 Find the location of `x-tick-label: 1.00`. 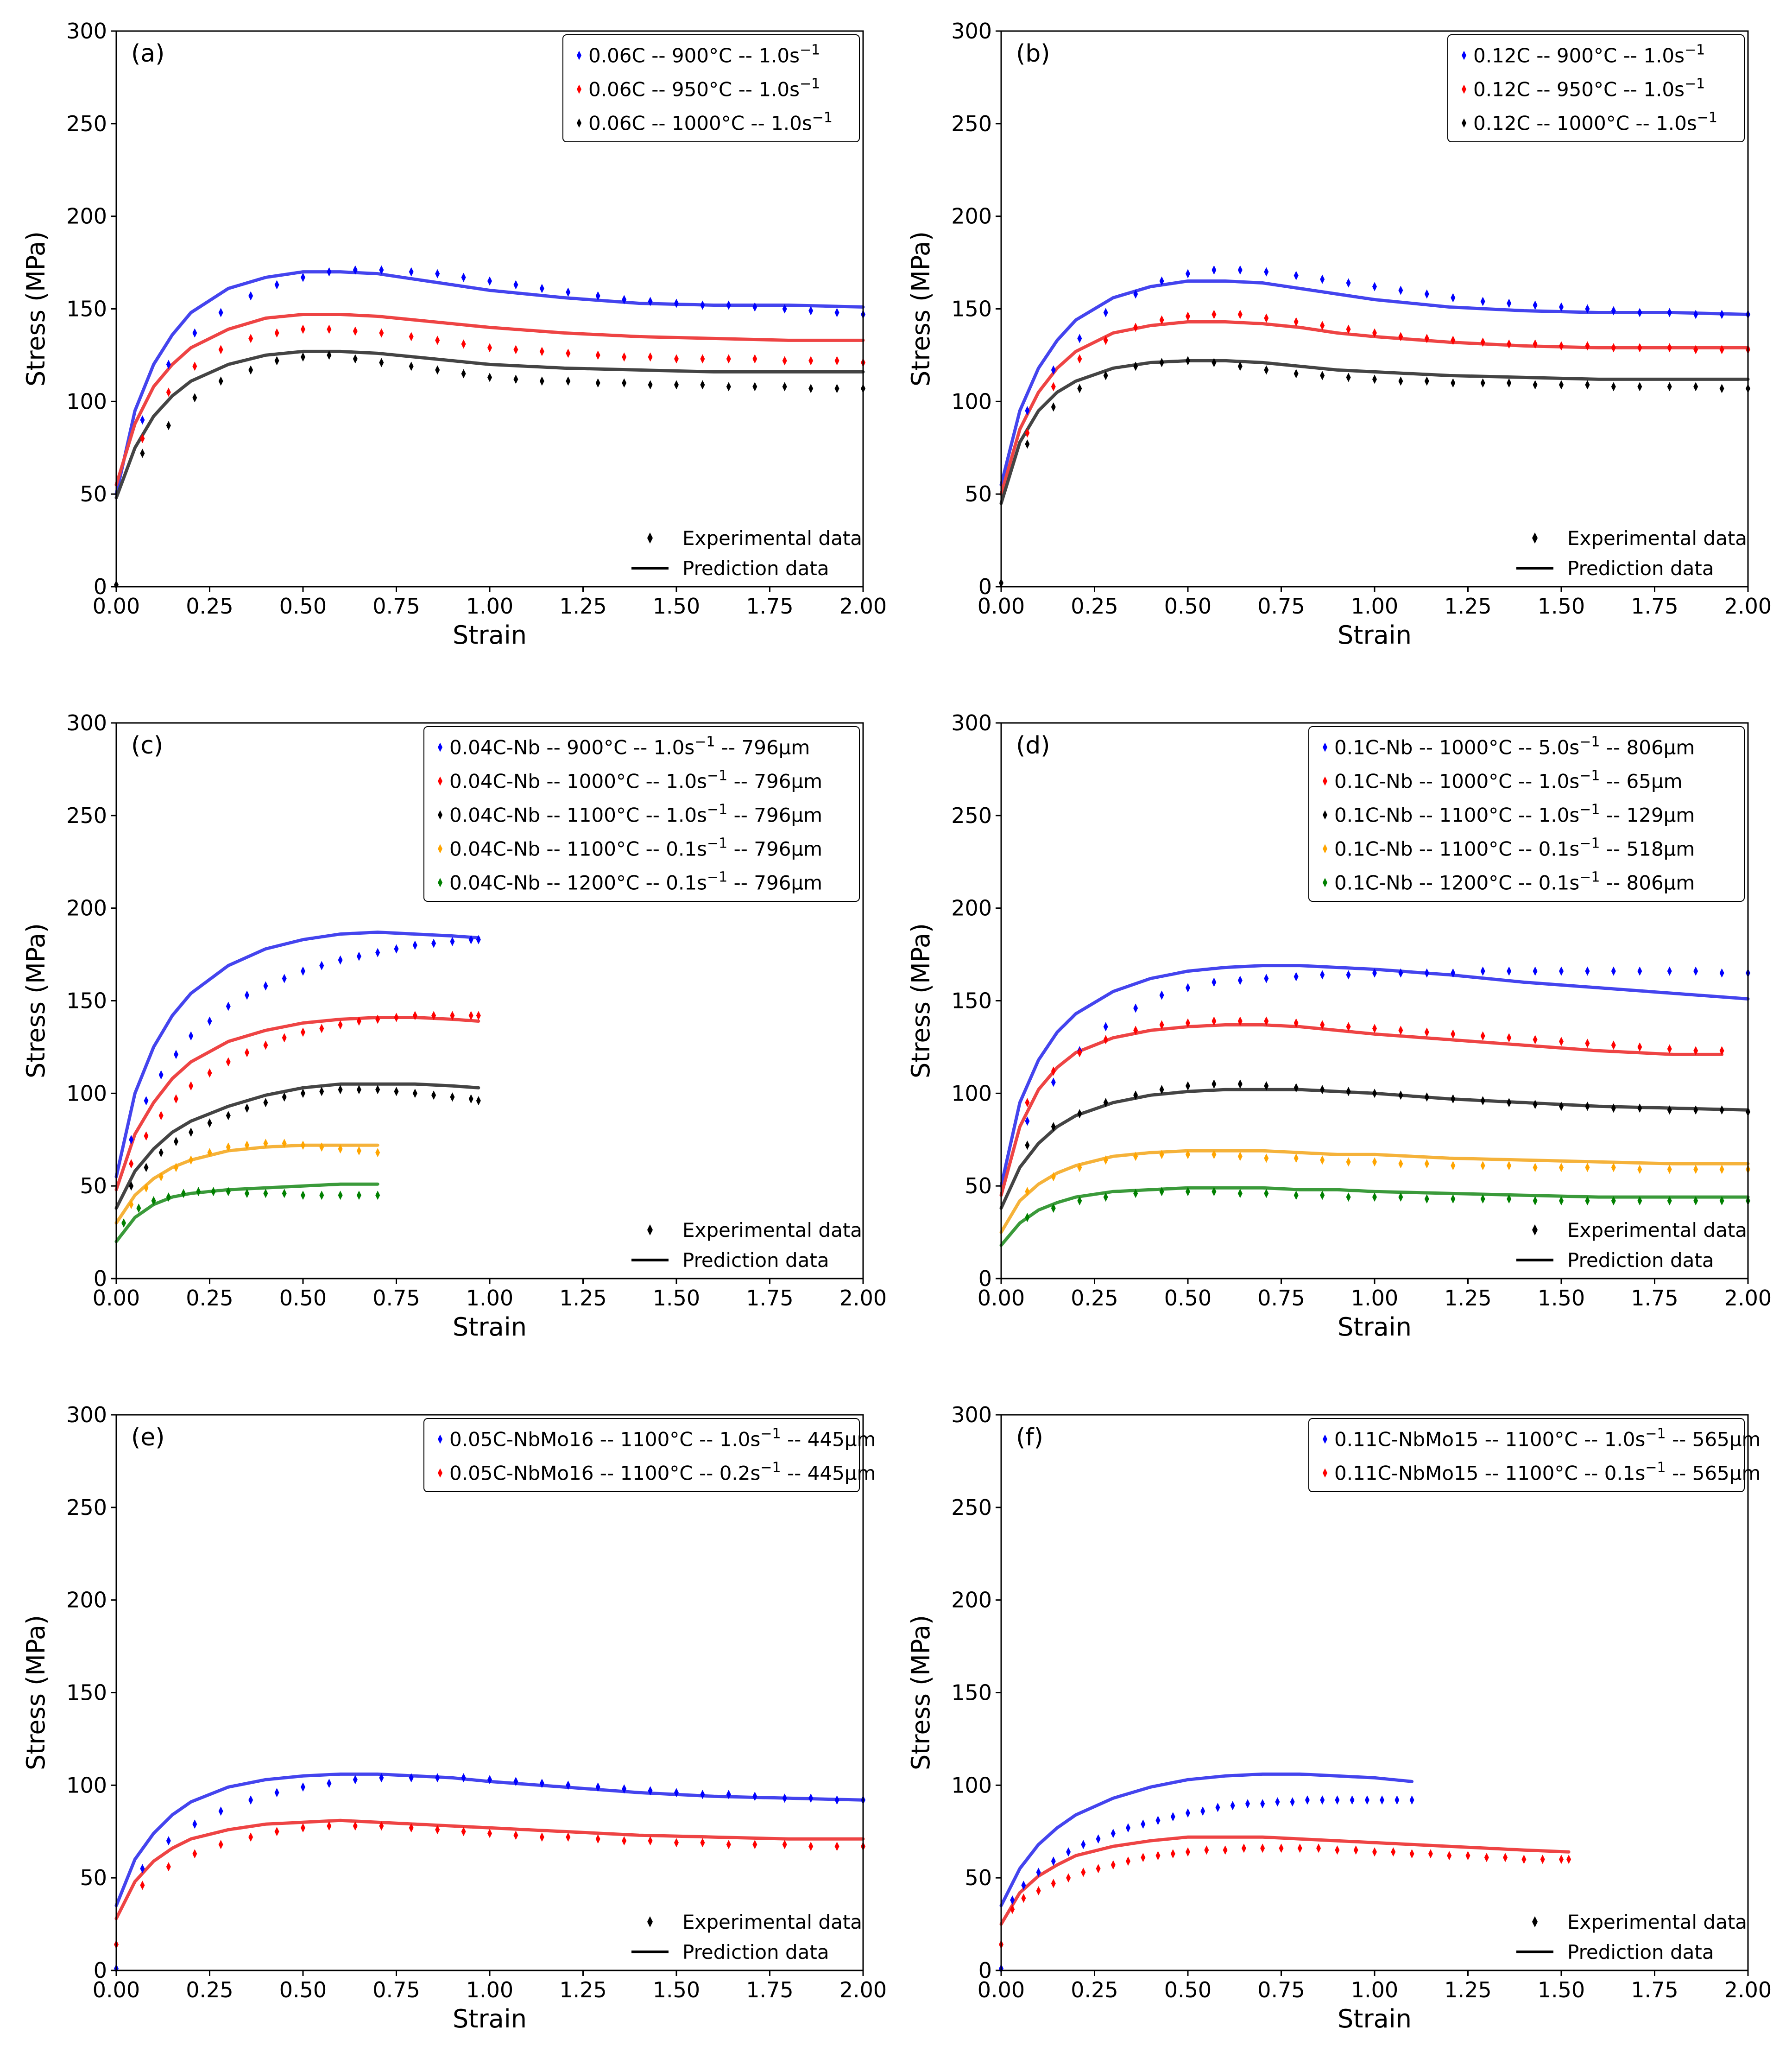

x-tick-label: 1.00 is located at coordinates (1374, 606).